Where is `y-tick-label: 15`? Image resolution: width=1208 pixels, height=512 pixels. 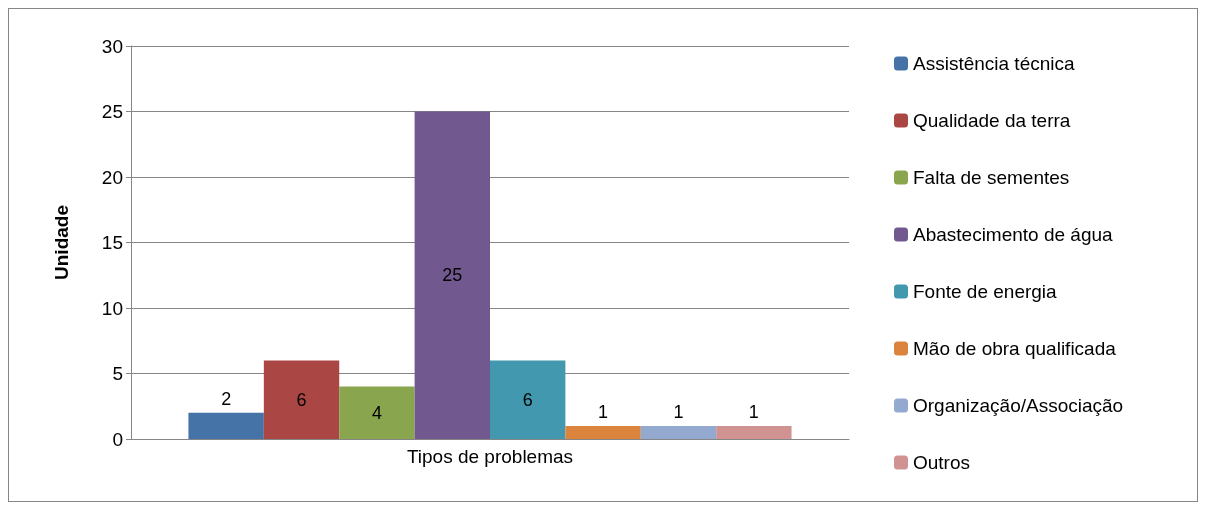 y-tick-label: 15 is located at coordinates (112, 242).